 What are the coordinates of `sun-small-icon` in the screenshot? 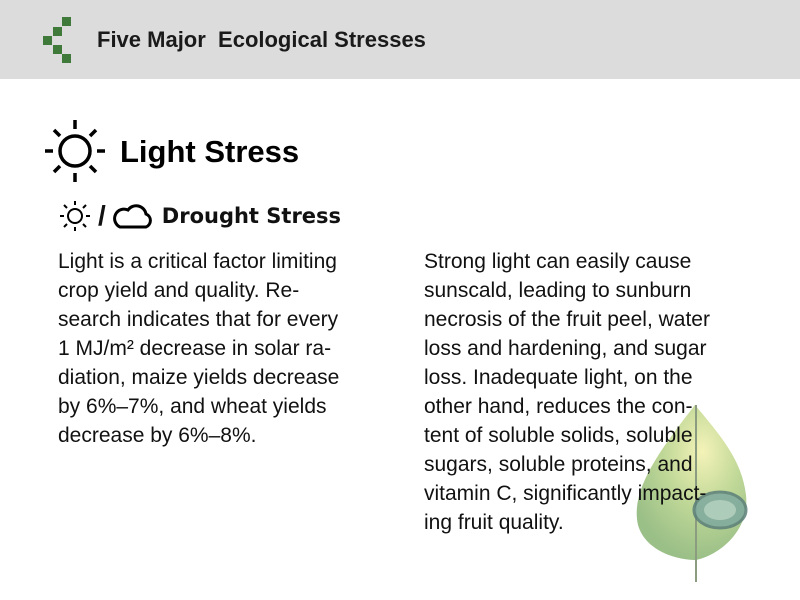 It's located at (75, 216).